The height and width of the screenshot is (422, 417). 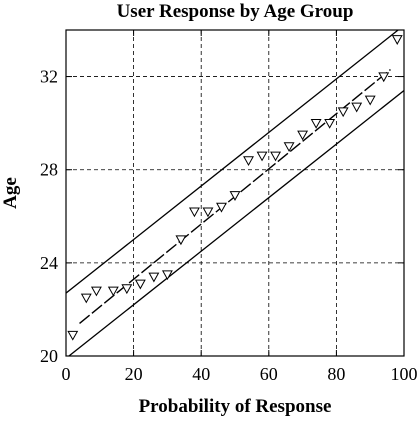 I want to click on x-tick-label: 60, so click(x=269, y=374).